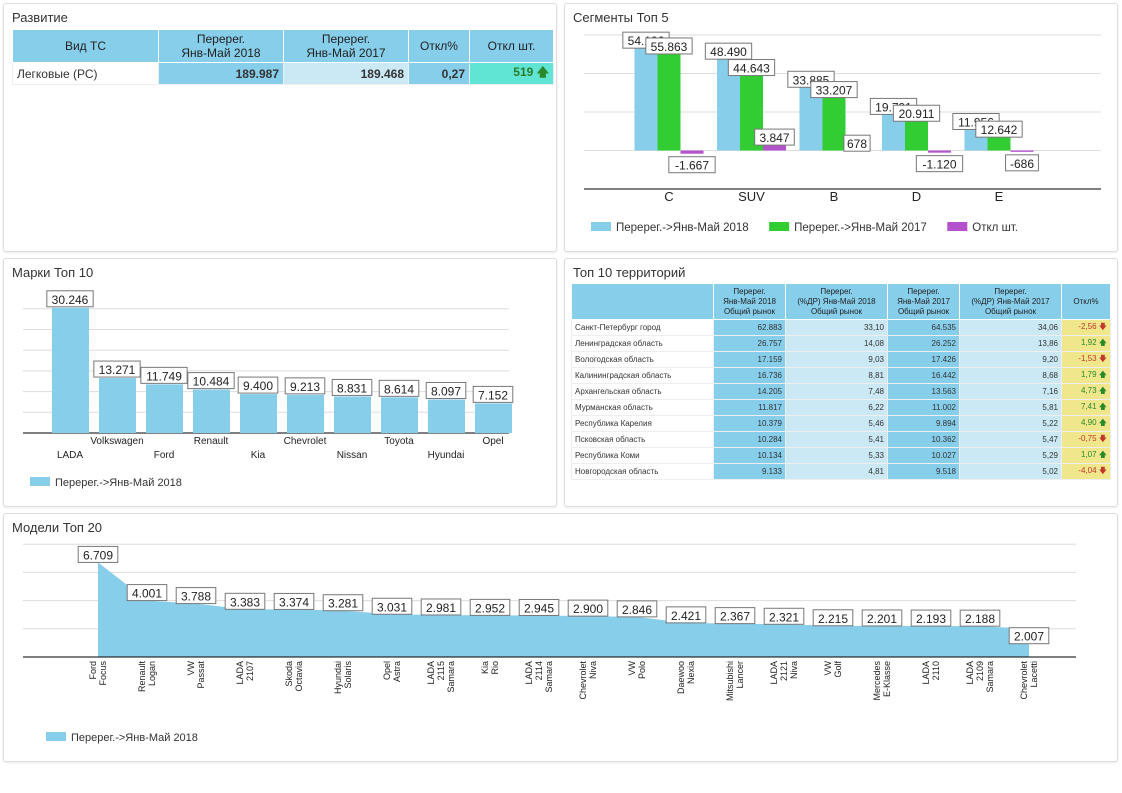 This screenshot has height=793, width=1122. I want to click on x-tick-label-line: VW, so click(191, 667).